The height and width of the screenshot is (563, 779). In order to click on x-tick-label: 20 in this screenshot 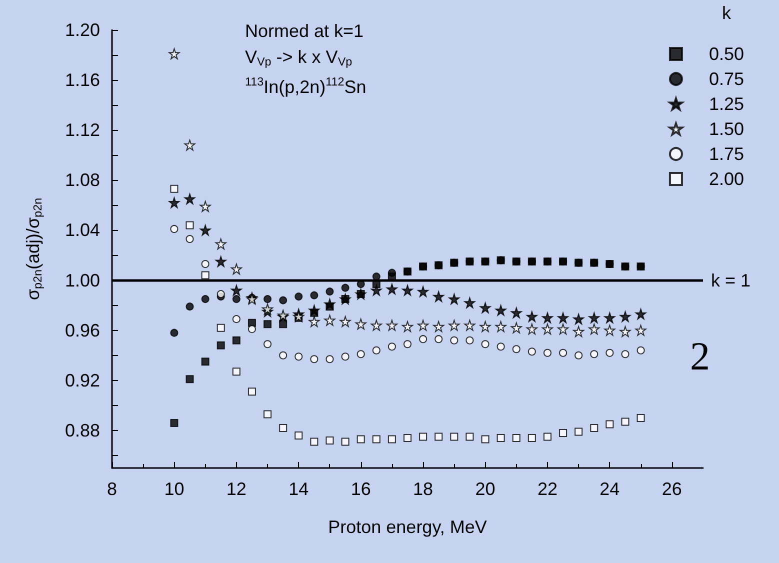, I will do `click(485, 489)`.